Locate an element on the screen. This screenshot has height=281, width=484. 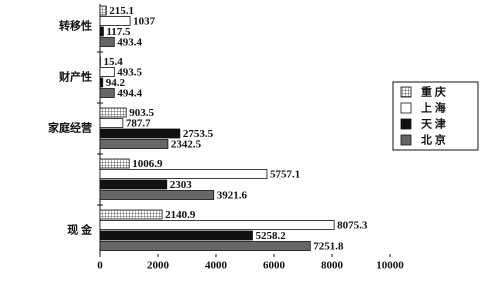
category-label: 家庭经营 is located at coordinates (70, 128).